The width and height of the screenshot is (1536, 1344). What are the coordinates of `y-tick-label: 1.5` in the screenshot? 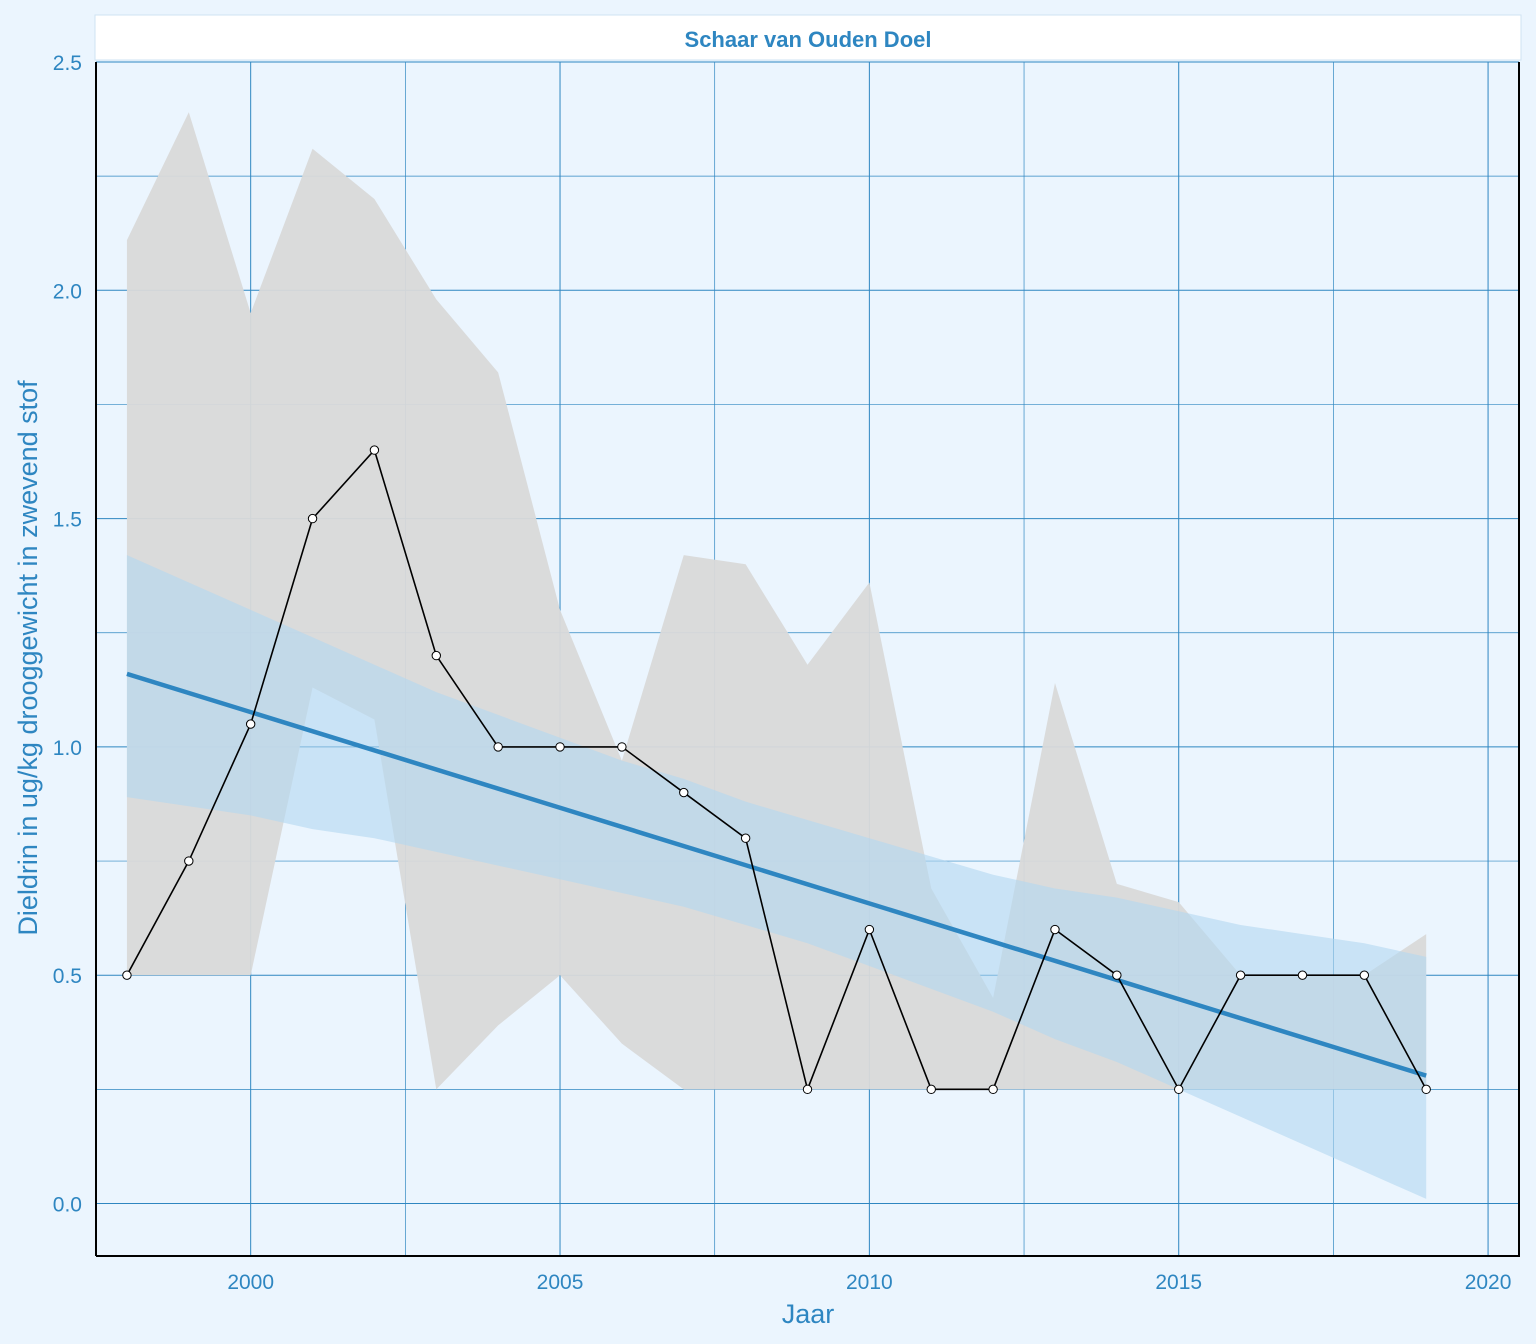 It's located at (67, 520).